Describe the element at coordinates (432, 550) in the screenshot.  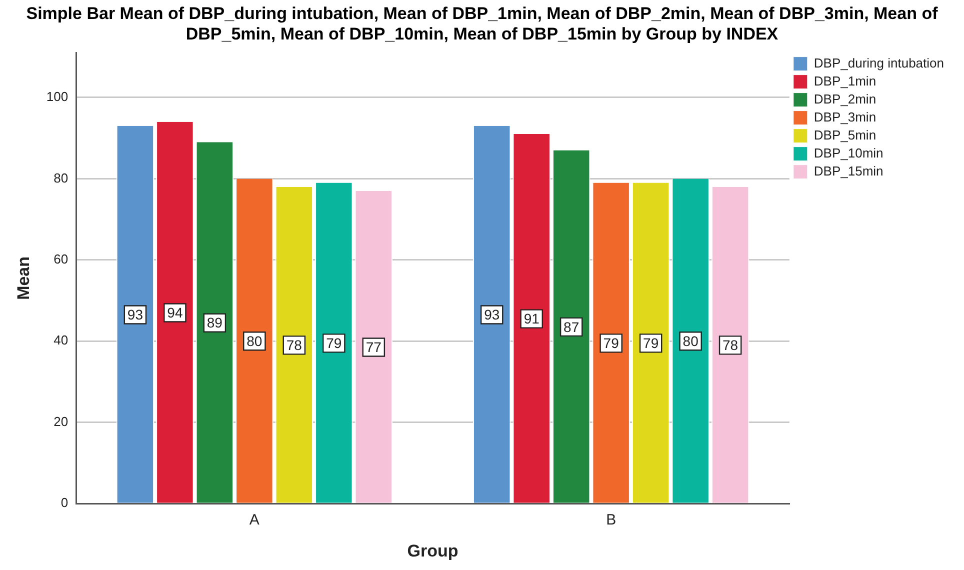
I see `x-axis-title: Group` at that location.